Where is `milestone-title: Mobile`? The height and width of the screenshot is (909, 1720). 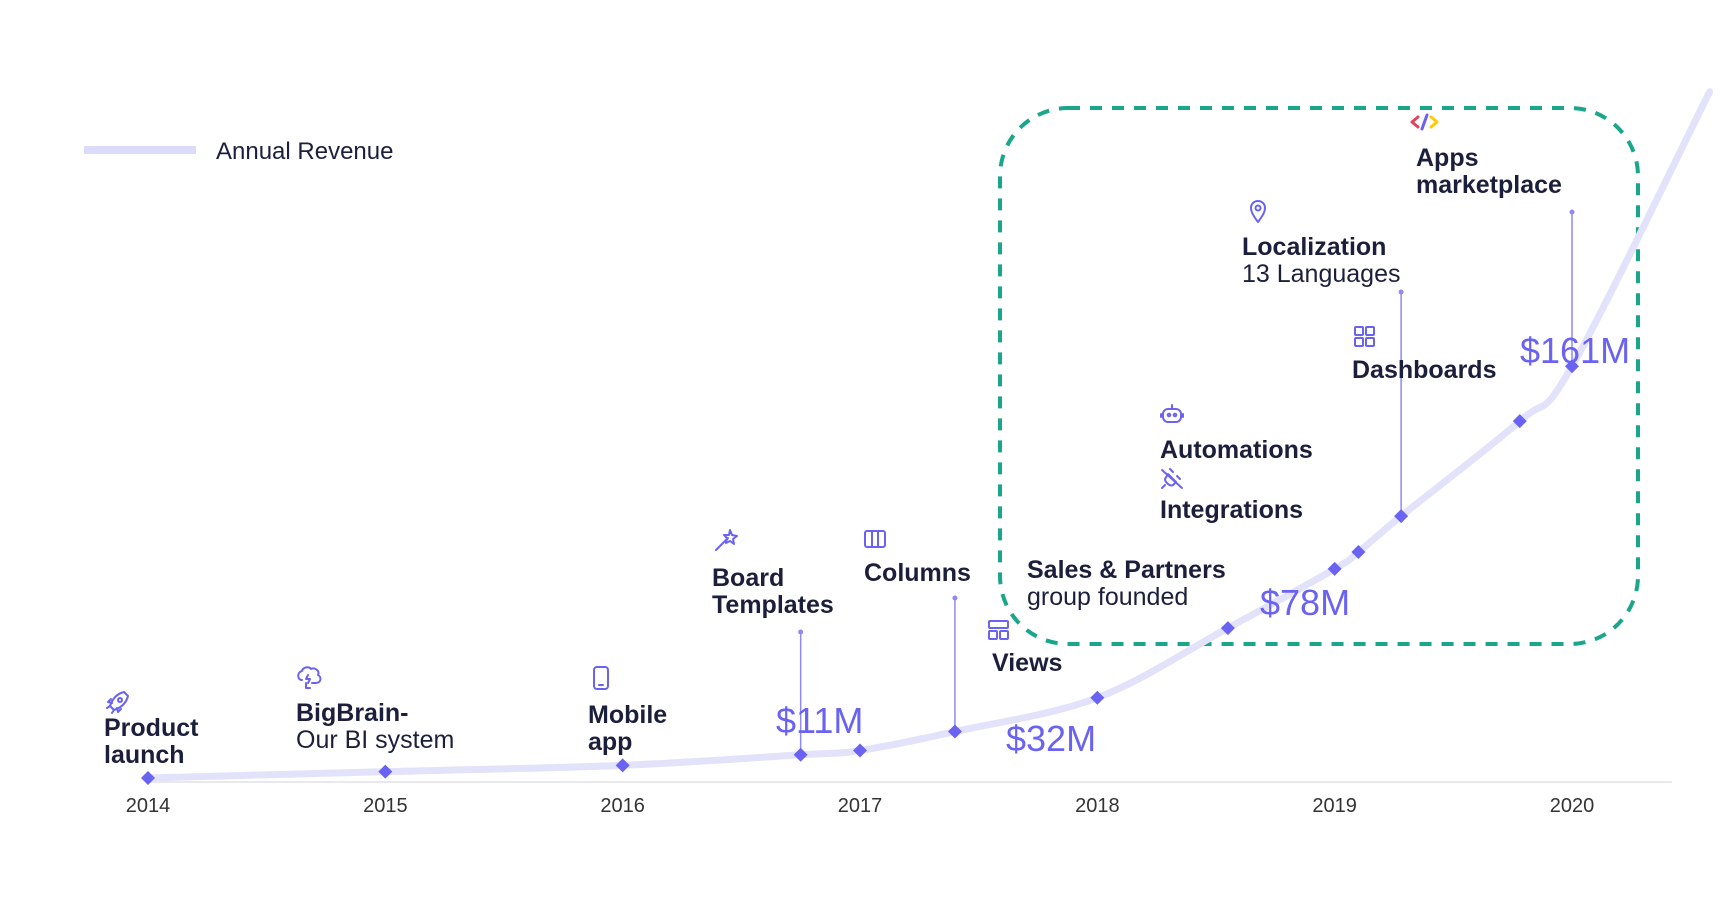 milestone-title: Mobile is located at coordinates (627, 715).